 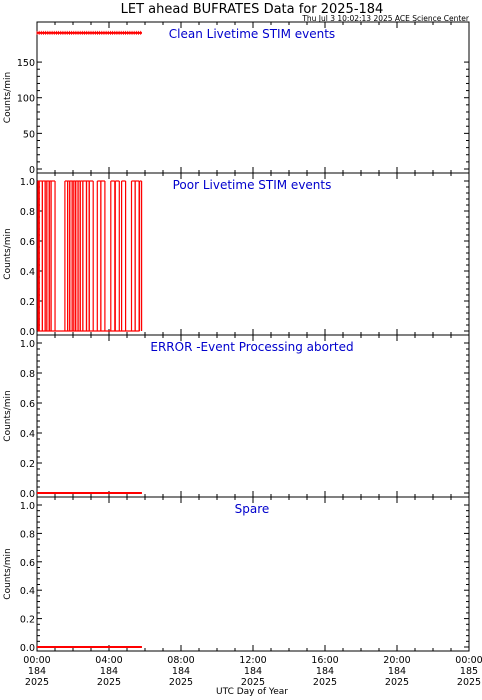 I want to click on panel-title: ERROR -Event Processing aborted, so click(x=251, y=347).